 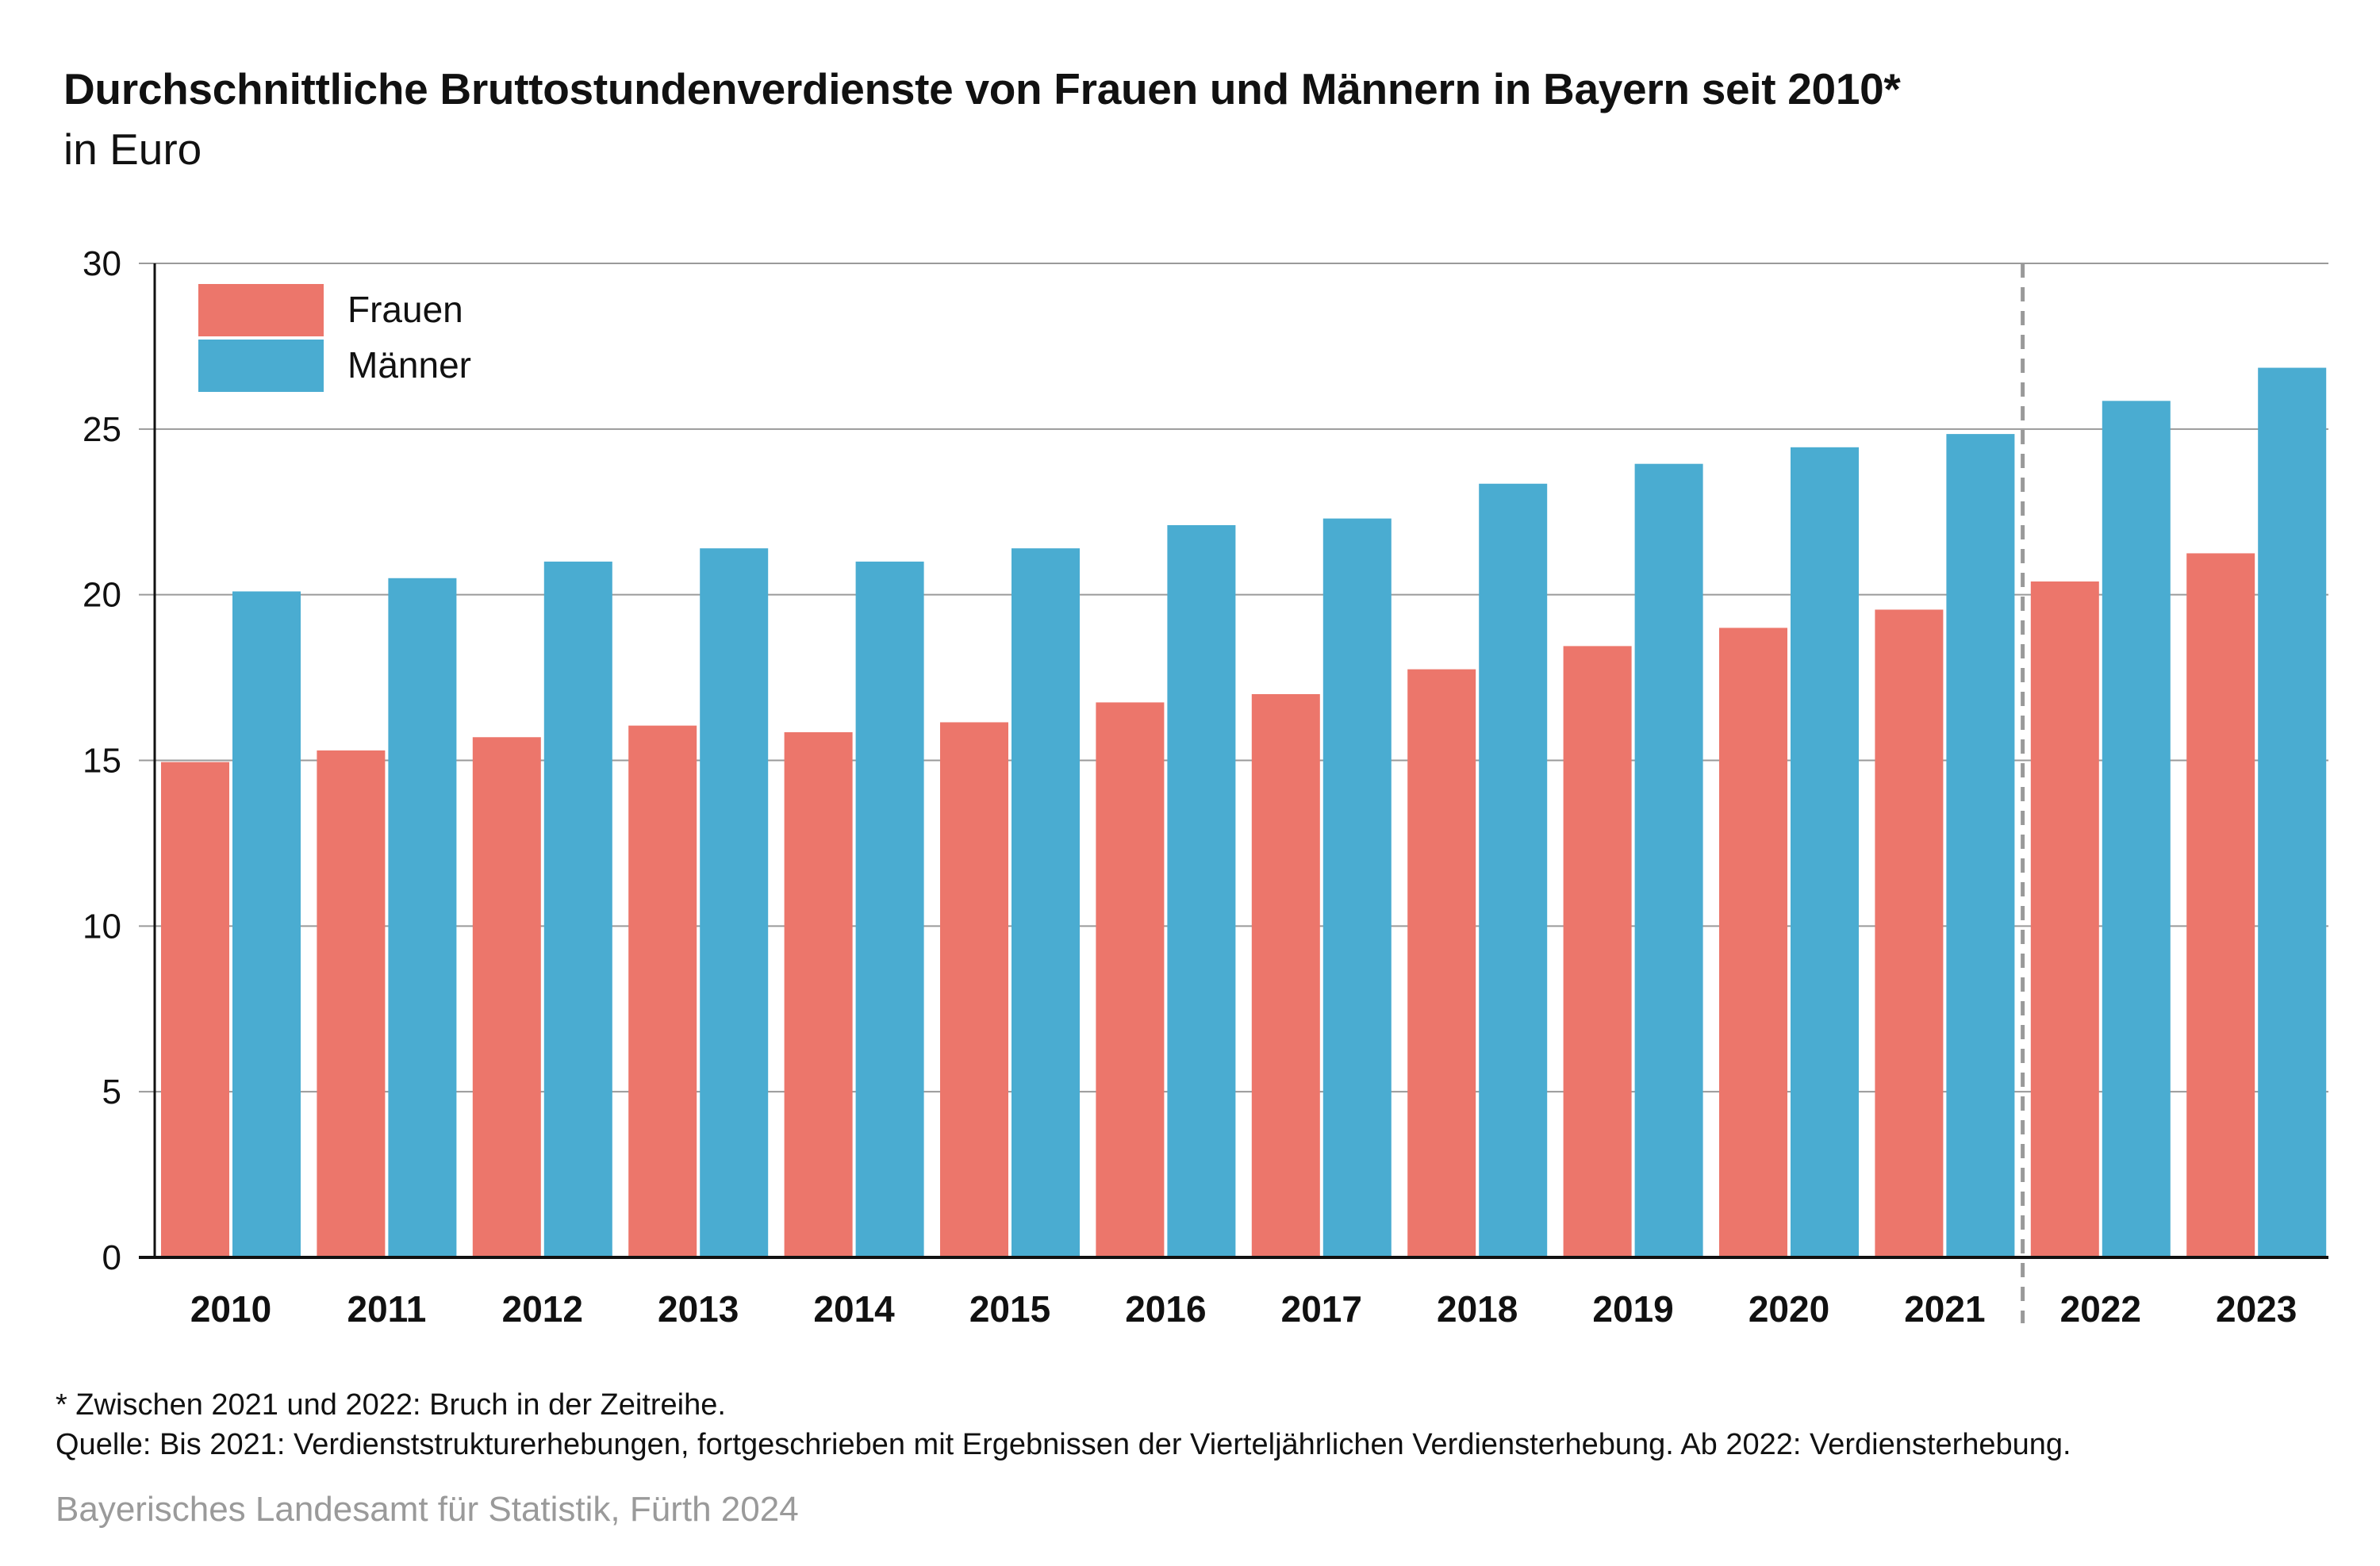 What do you see at coordinates (351, 1003) in the screenshot?
I see `bar-frauen-2011` at bounding box center [351, 1003].